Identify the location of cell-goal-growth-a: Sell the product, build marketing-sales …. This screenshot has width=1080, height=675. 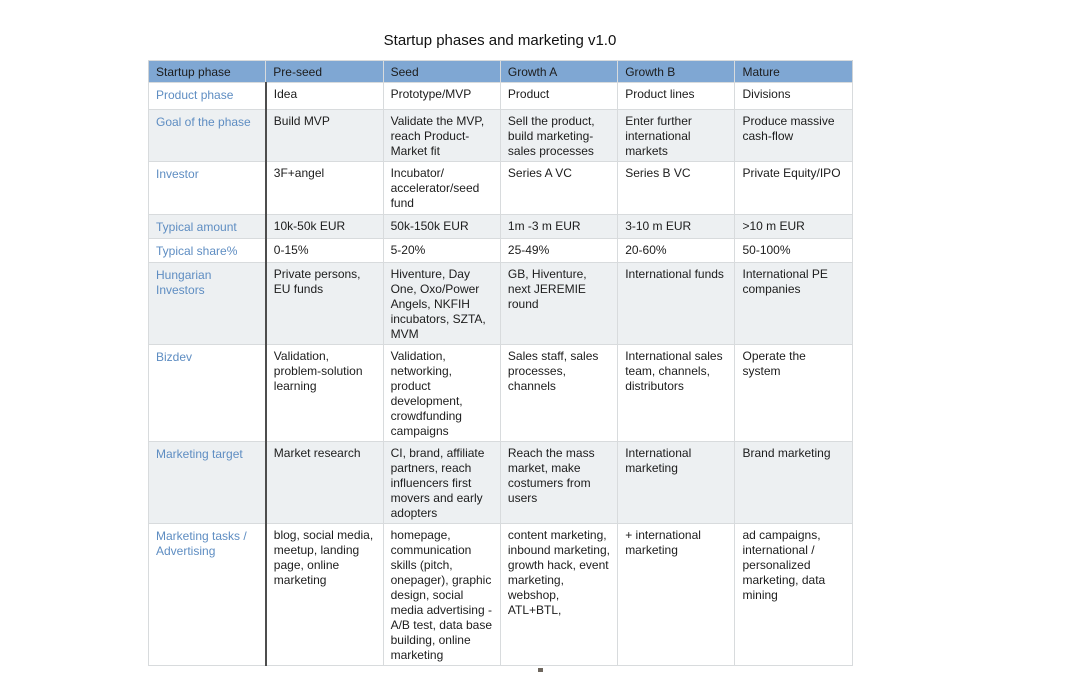
(559, 135).